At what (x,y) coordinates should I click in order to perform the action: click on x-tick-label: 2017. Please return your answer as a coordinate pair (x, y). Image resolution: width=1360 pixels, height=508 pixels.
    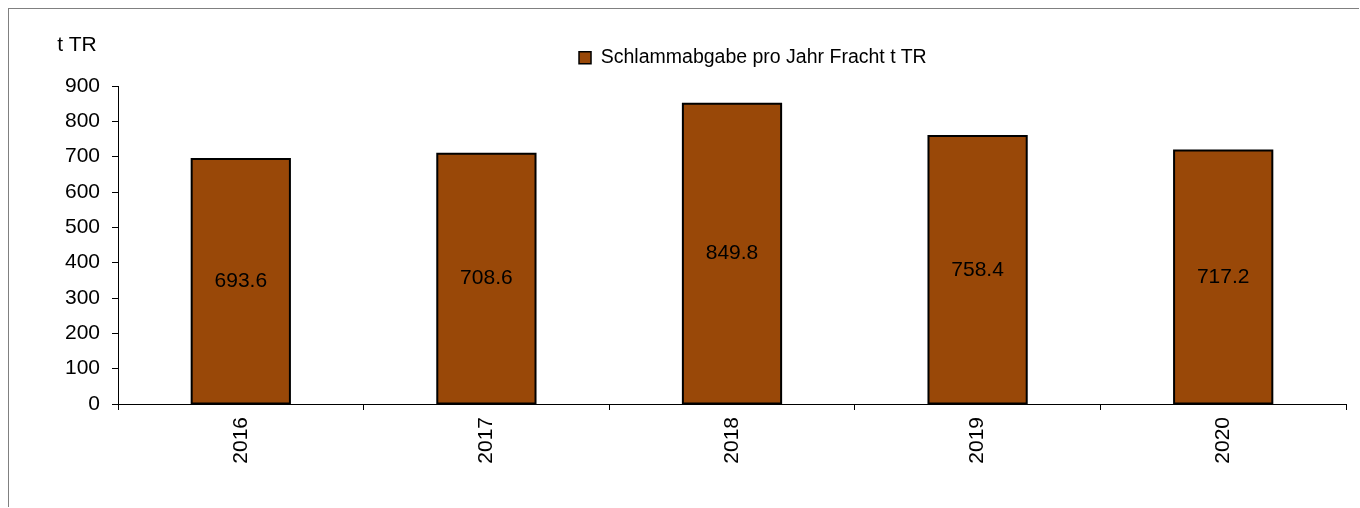
    Looking at the image, I should click on (485, 440).